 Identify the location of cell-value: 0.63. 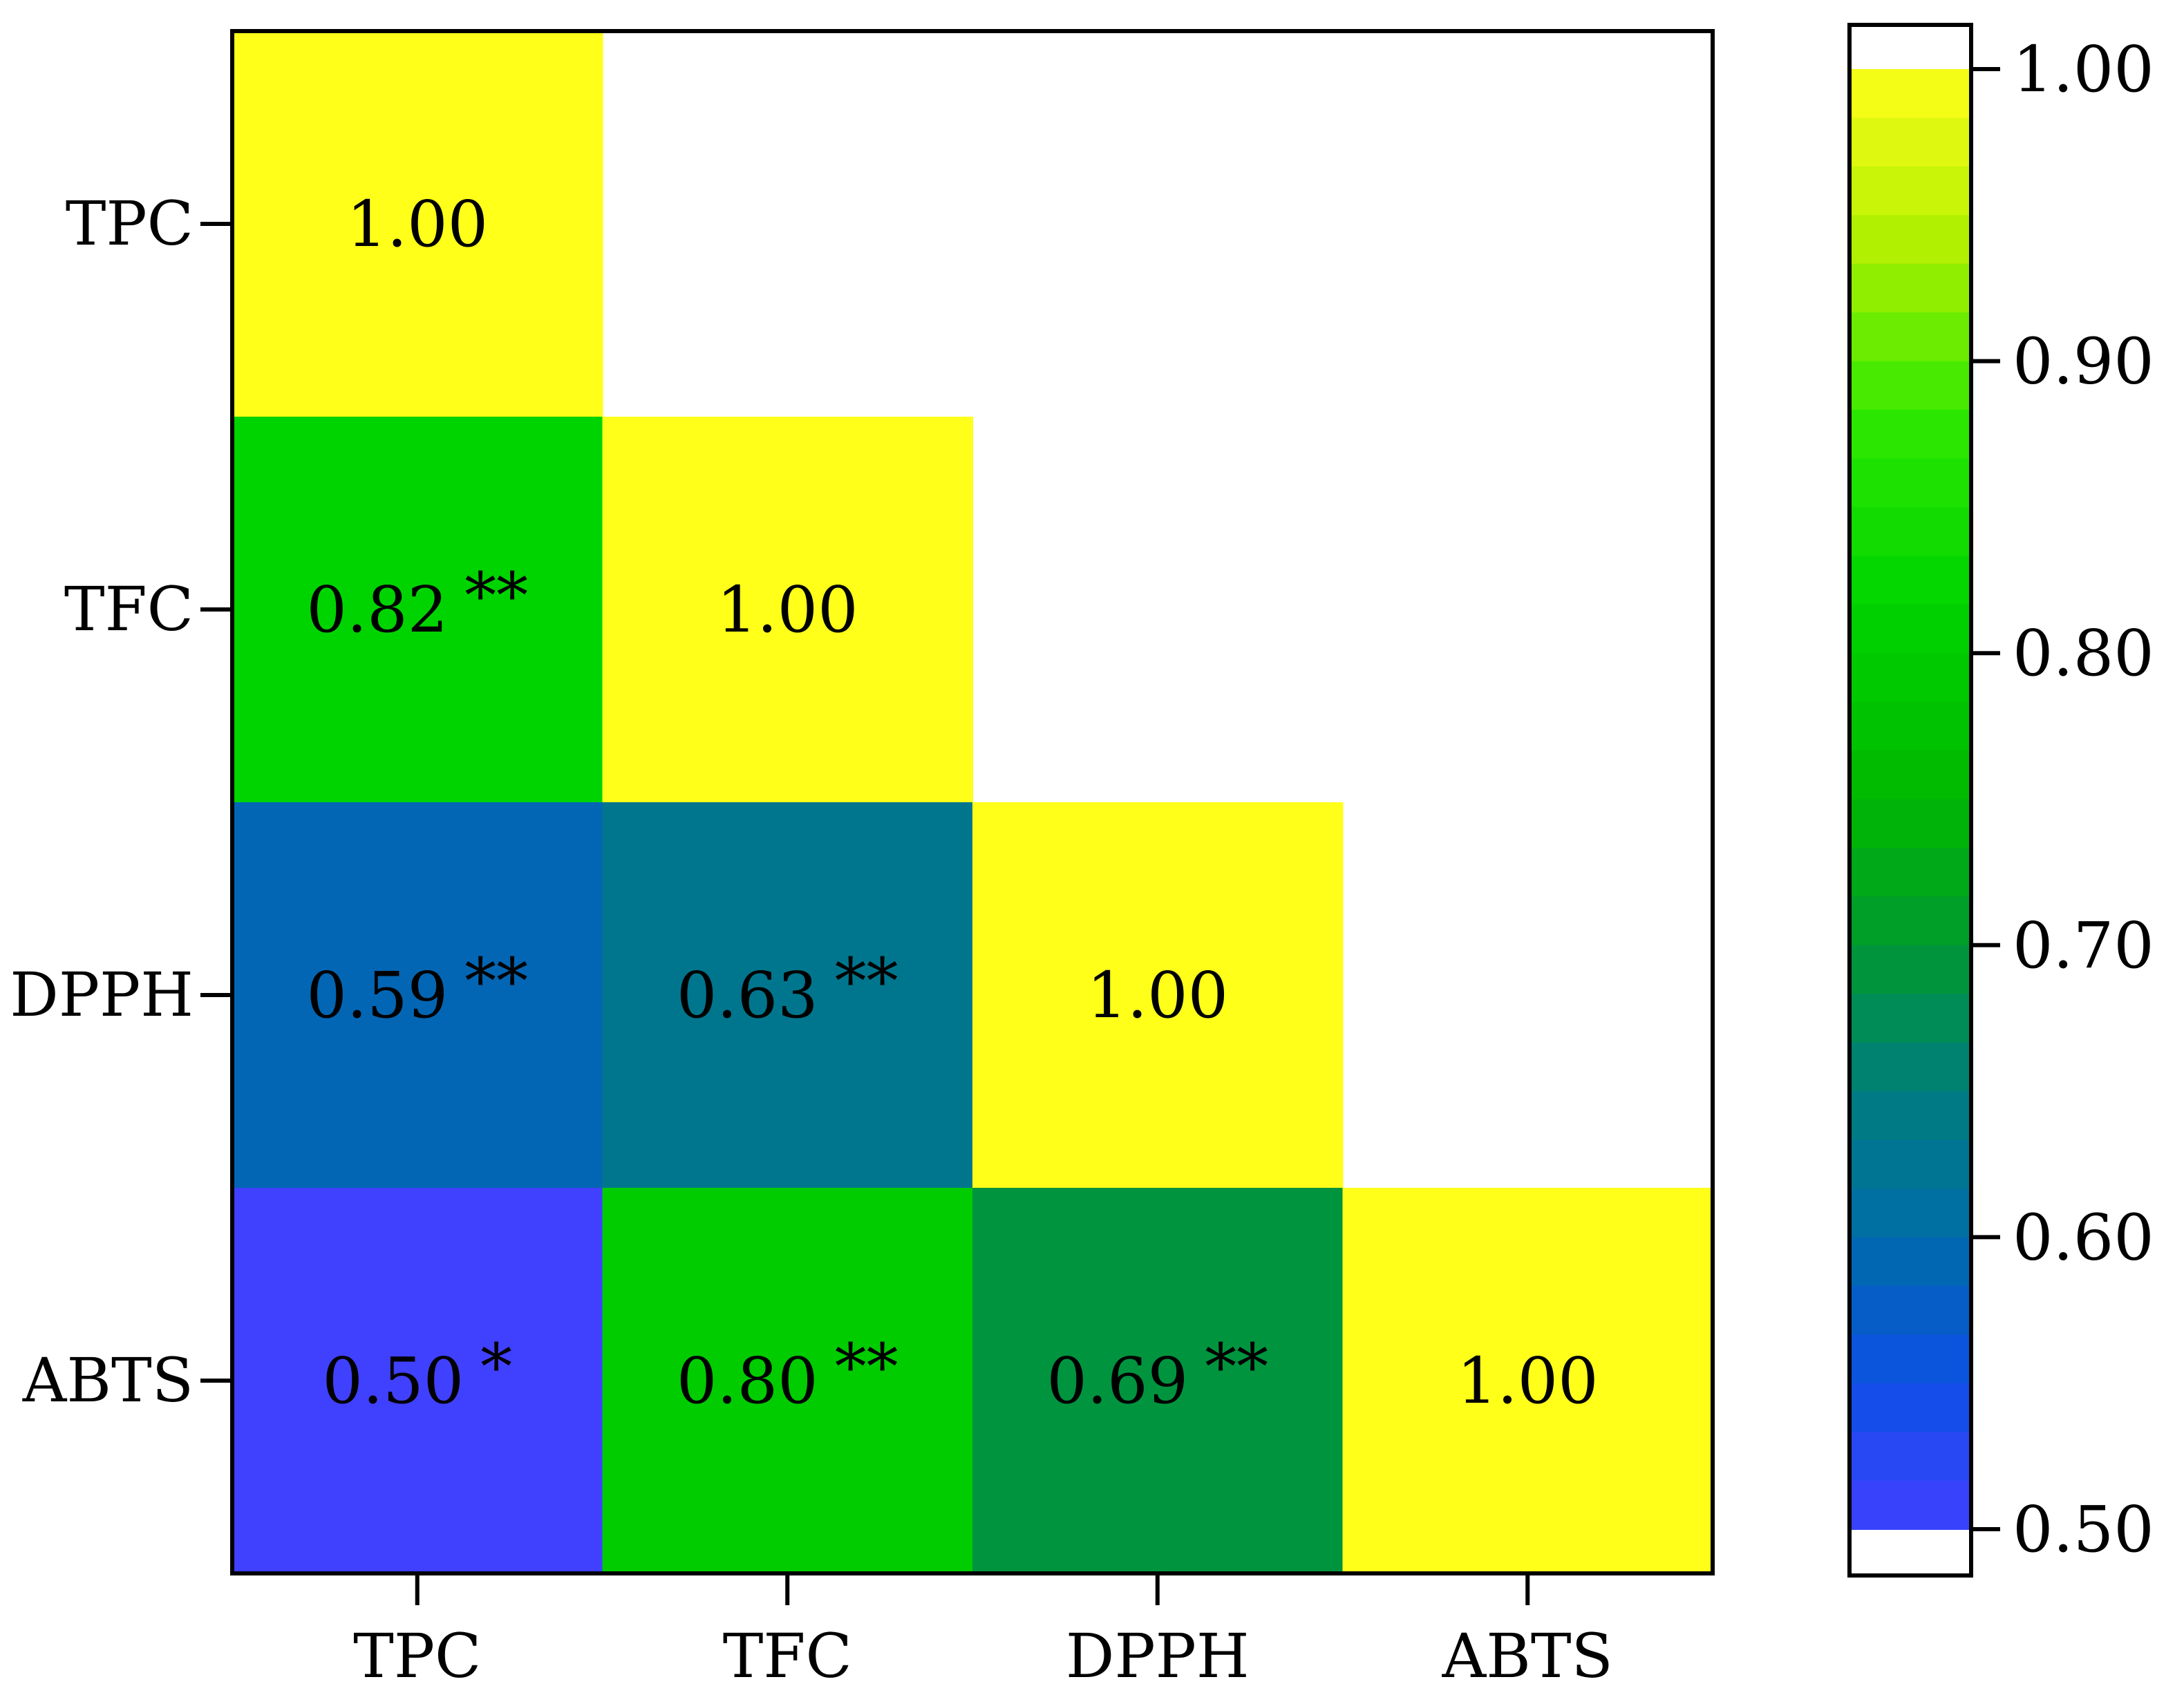
(747, 995).